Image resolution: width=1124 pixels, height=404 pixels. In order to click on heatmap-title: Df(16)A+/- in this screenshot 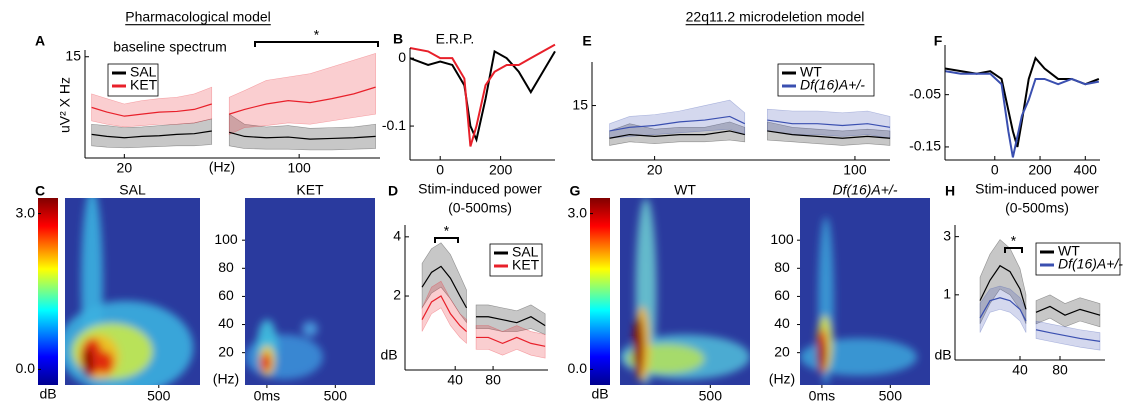, I will do `click(865, 190)`.